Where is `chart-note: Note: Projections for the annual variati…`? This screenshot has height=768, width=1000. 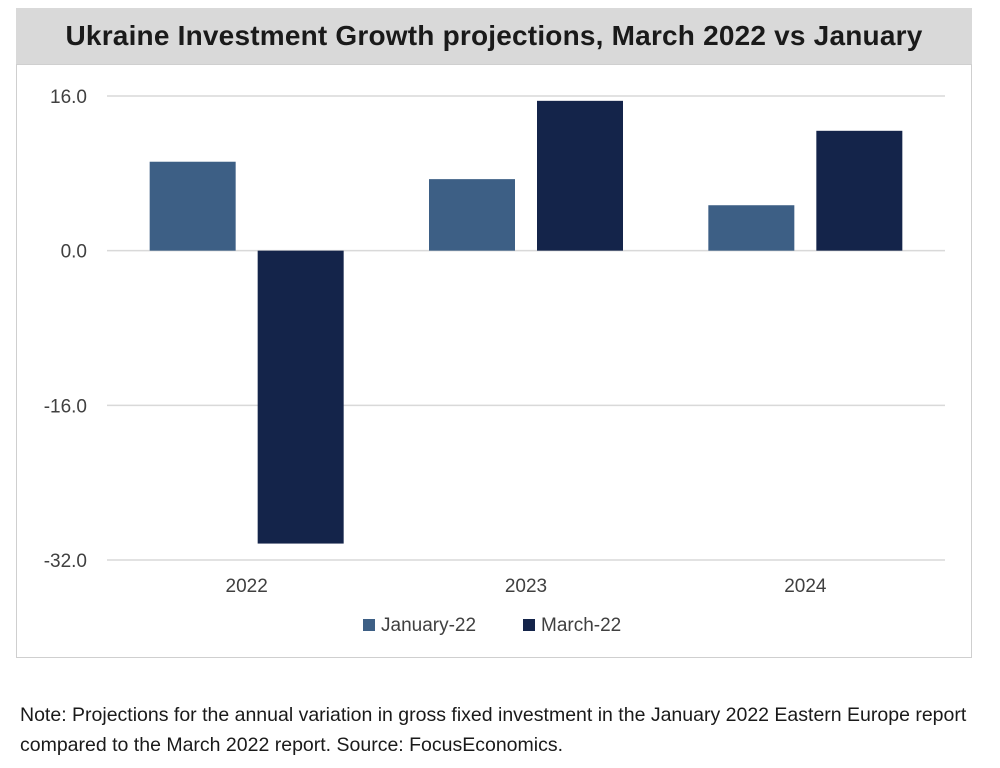
chart-note: Note: Projections for the annual variati… is located at coordinates (493, 730).